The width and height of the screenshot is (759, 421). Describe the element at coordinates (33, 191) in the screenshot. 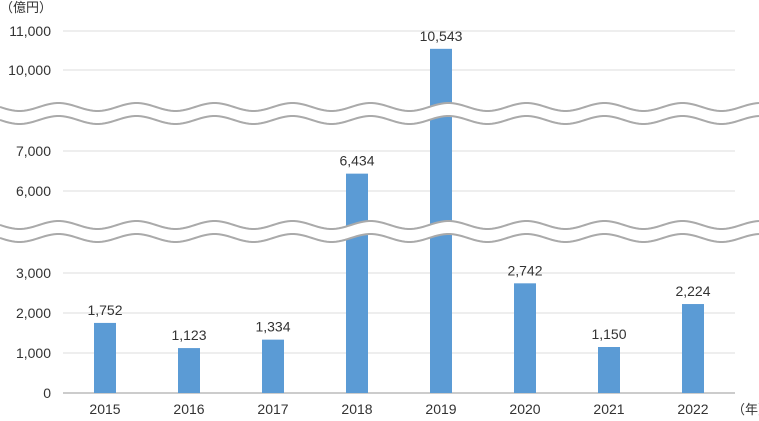

I see `y-tick-label: 6,000` at that location.